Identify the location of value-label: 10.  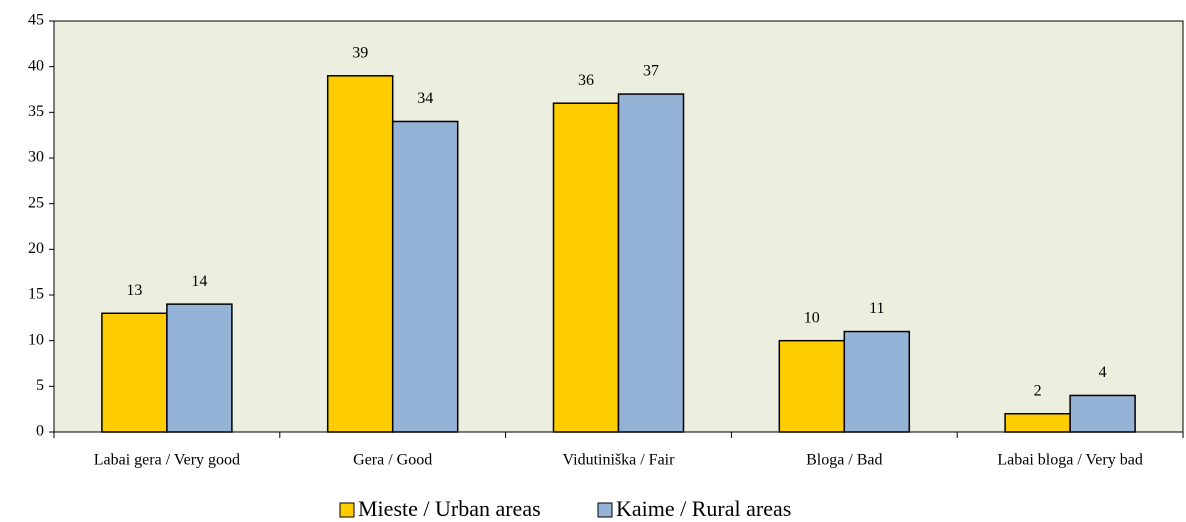
(812, 317).